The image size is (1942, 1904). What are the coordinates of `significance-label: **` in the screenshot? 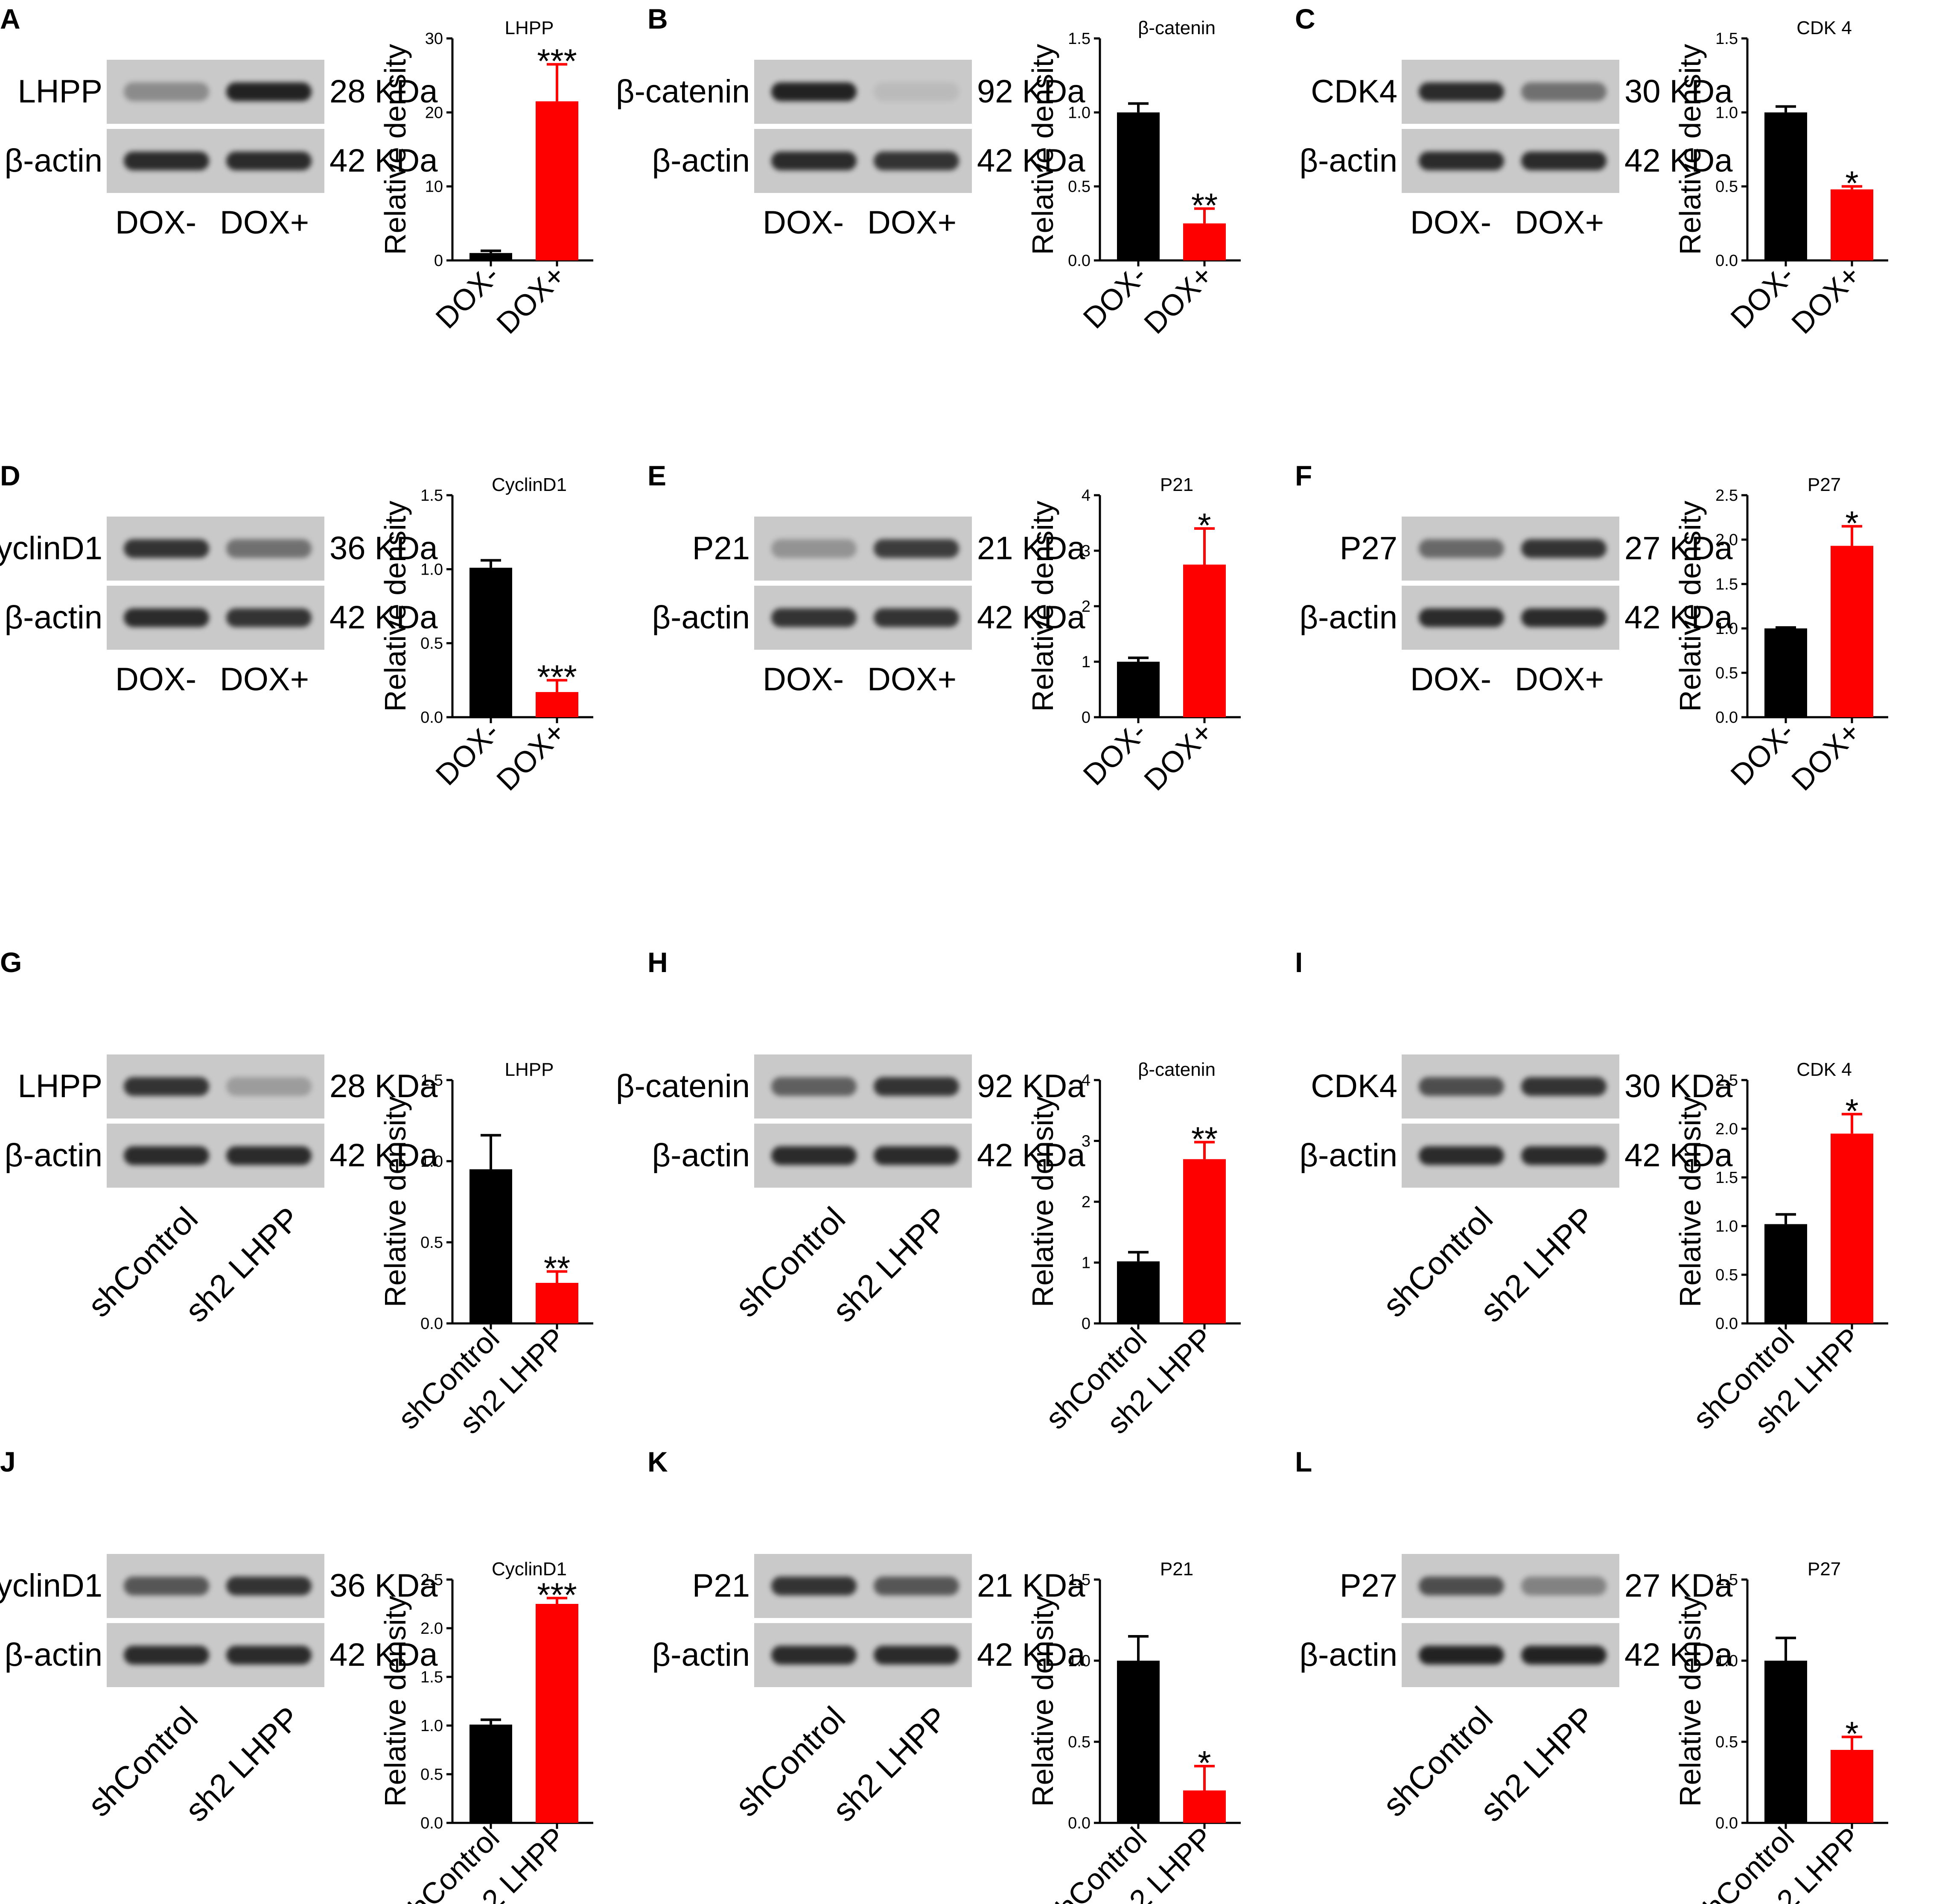 It's located at (1205, 1139).